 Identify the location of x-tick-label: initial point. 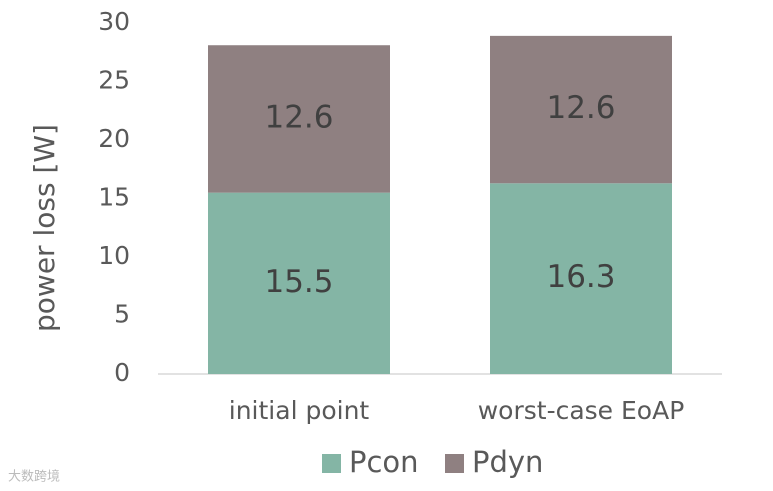
(299, 410).